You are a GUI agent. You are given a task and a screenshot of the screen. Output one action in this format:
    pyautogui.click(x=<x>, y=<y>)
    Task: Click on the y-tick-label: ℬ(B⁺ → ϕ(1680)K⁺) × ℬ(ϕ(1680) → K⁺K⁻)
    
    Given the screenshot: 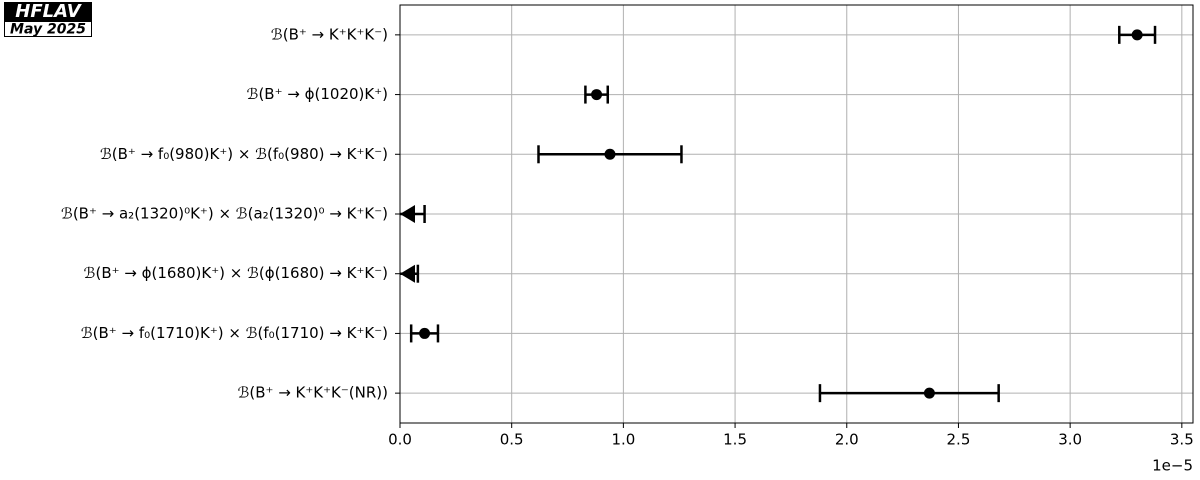 What is the action you would take?
    pyautogui.click(x=236, y=273)
    